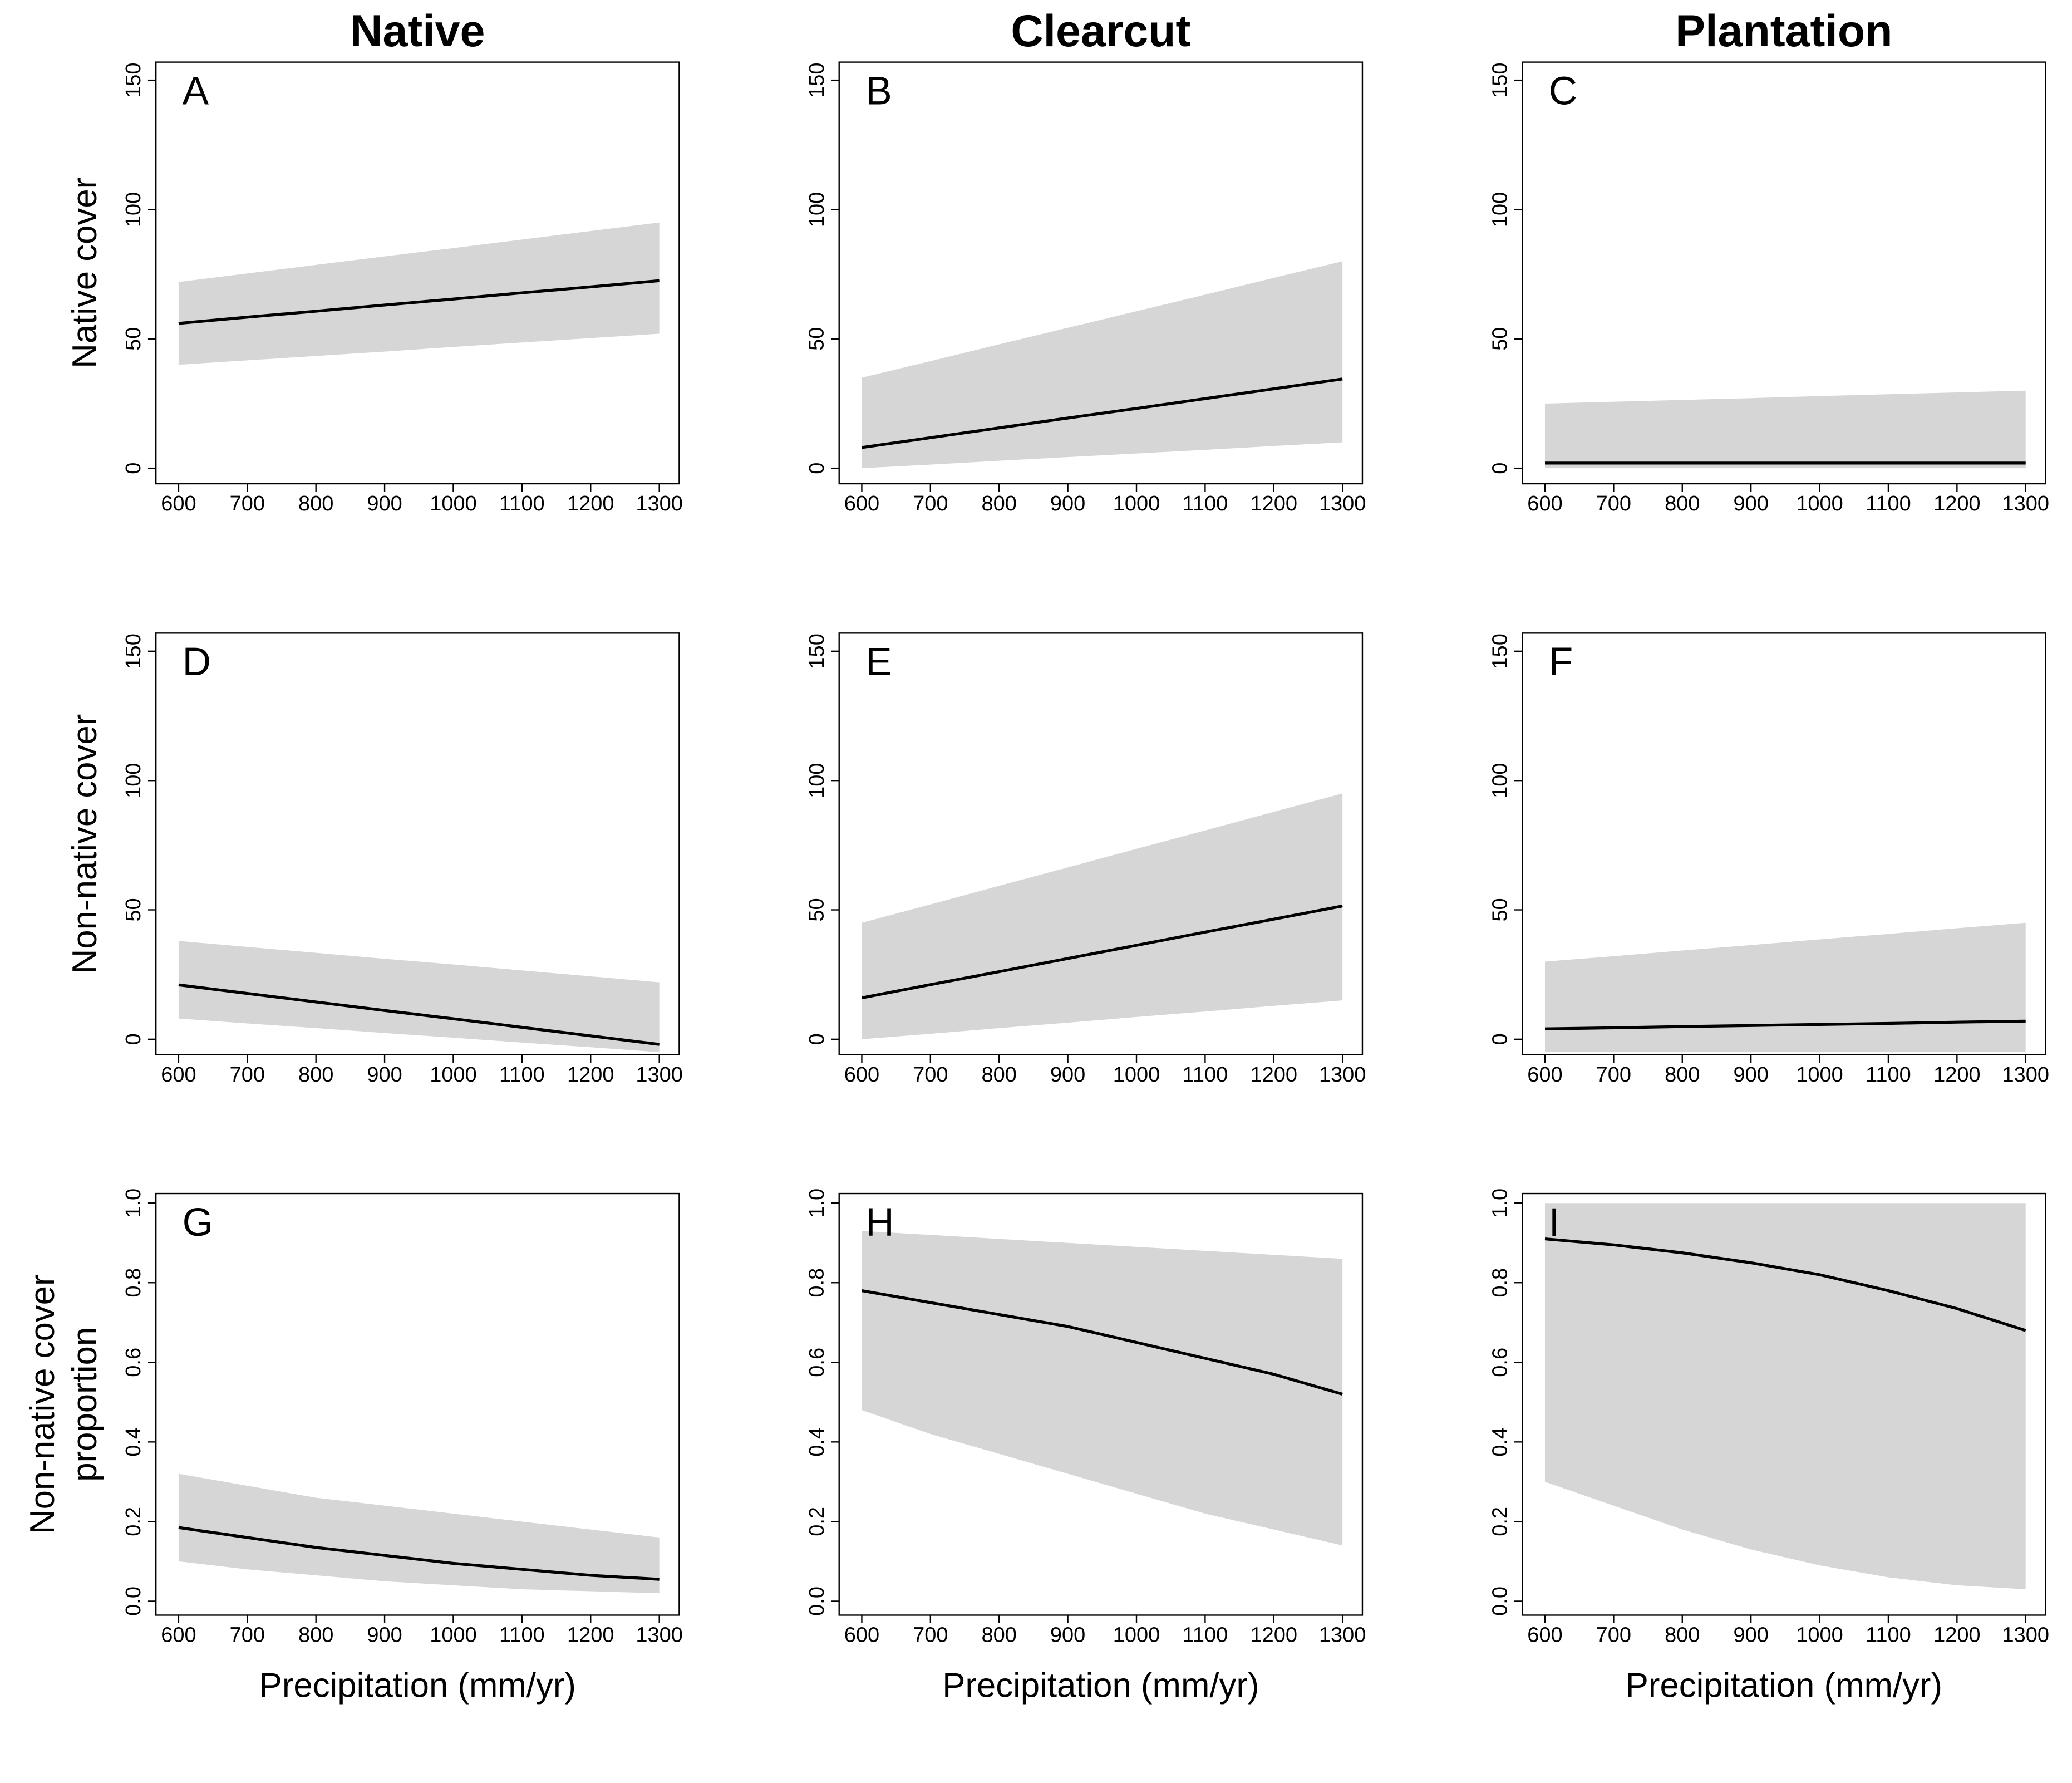 This screenshot has height=1783, width=2072. Describe the element at coordinates (1563, 91) in the screenshot. I see `panel-letter: C` at that location.